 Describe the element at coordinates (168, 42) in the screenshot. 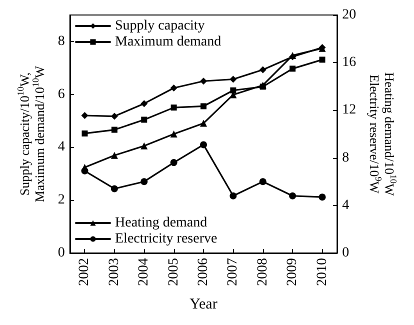

I see `legend-label: Maximum demand` at that location.